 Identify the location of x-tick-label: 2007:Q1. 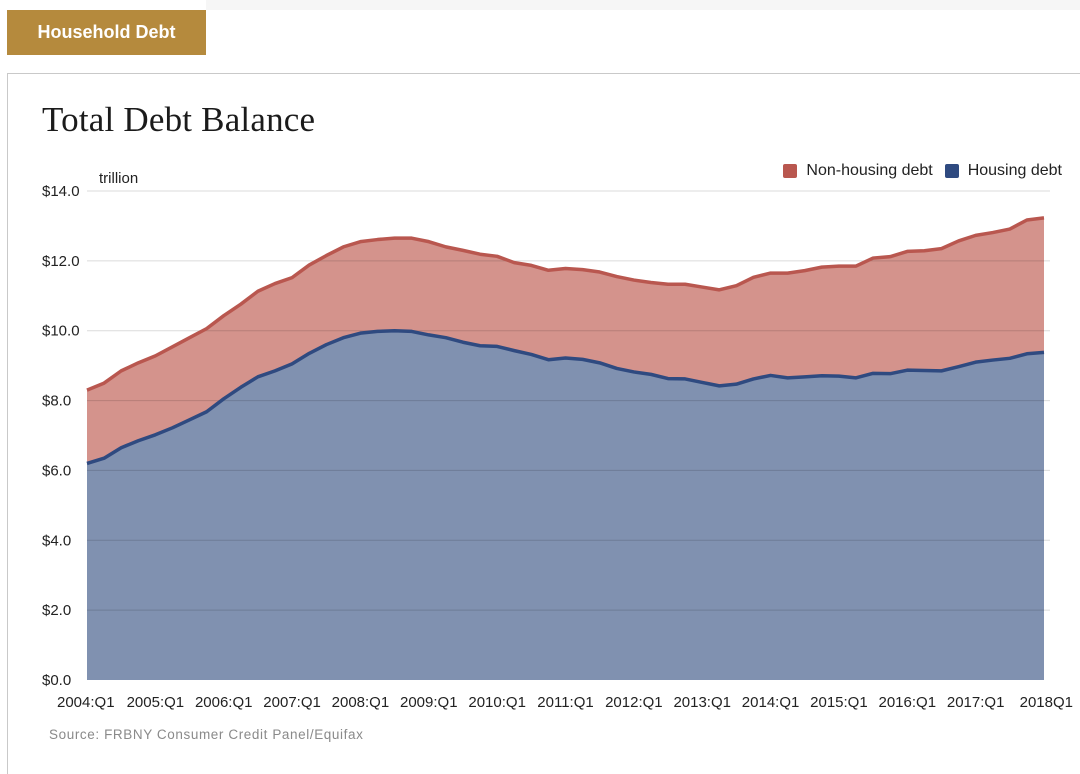
(292, 702).